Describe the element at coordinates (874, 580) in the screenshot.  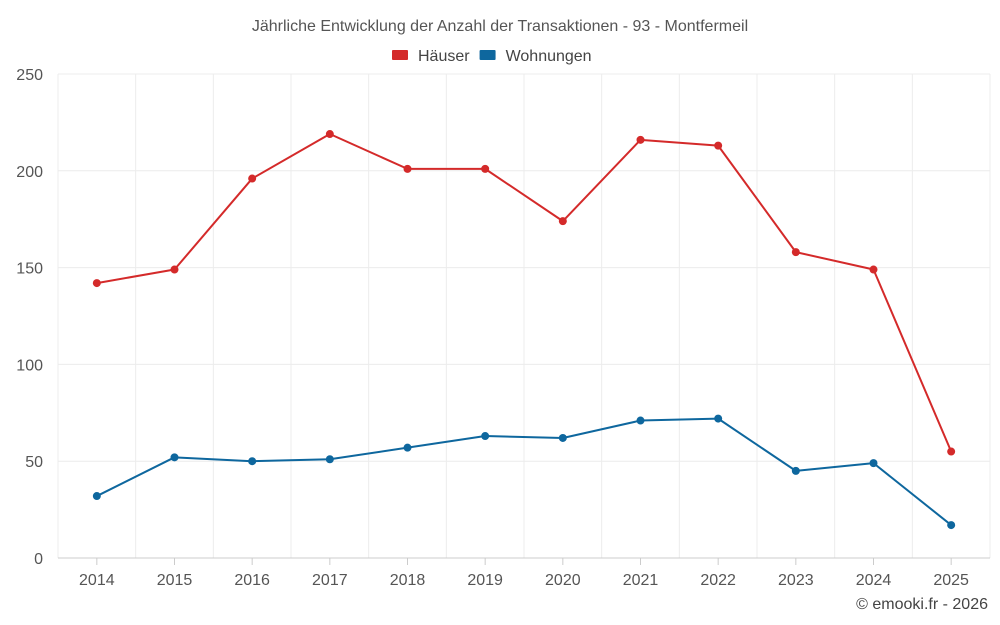
I see `x-tick-label: 2024` at that location.